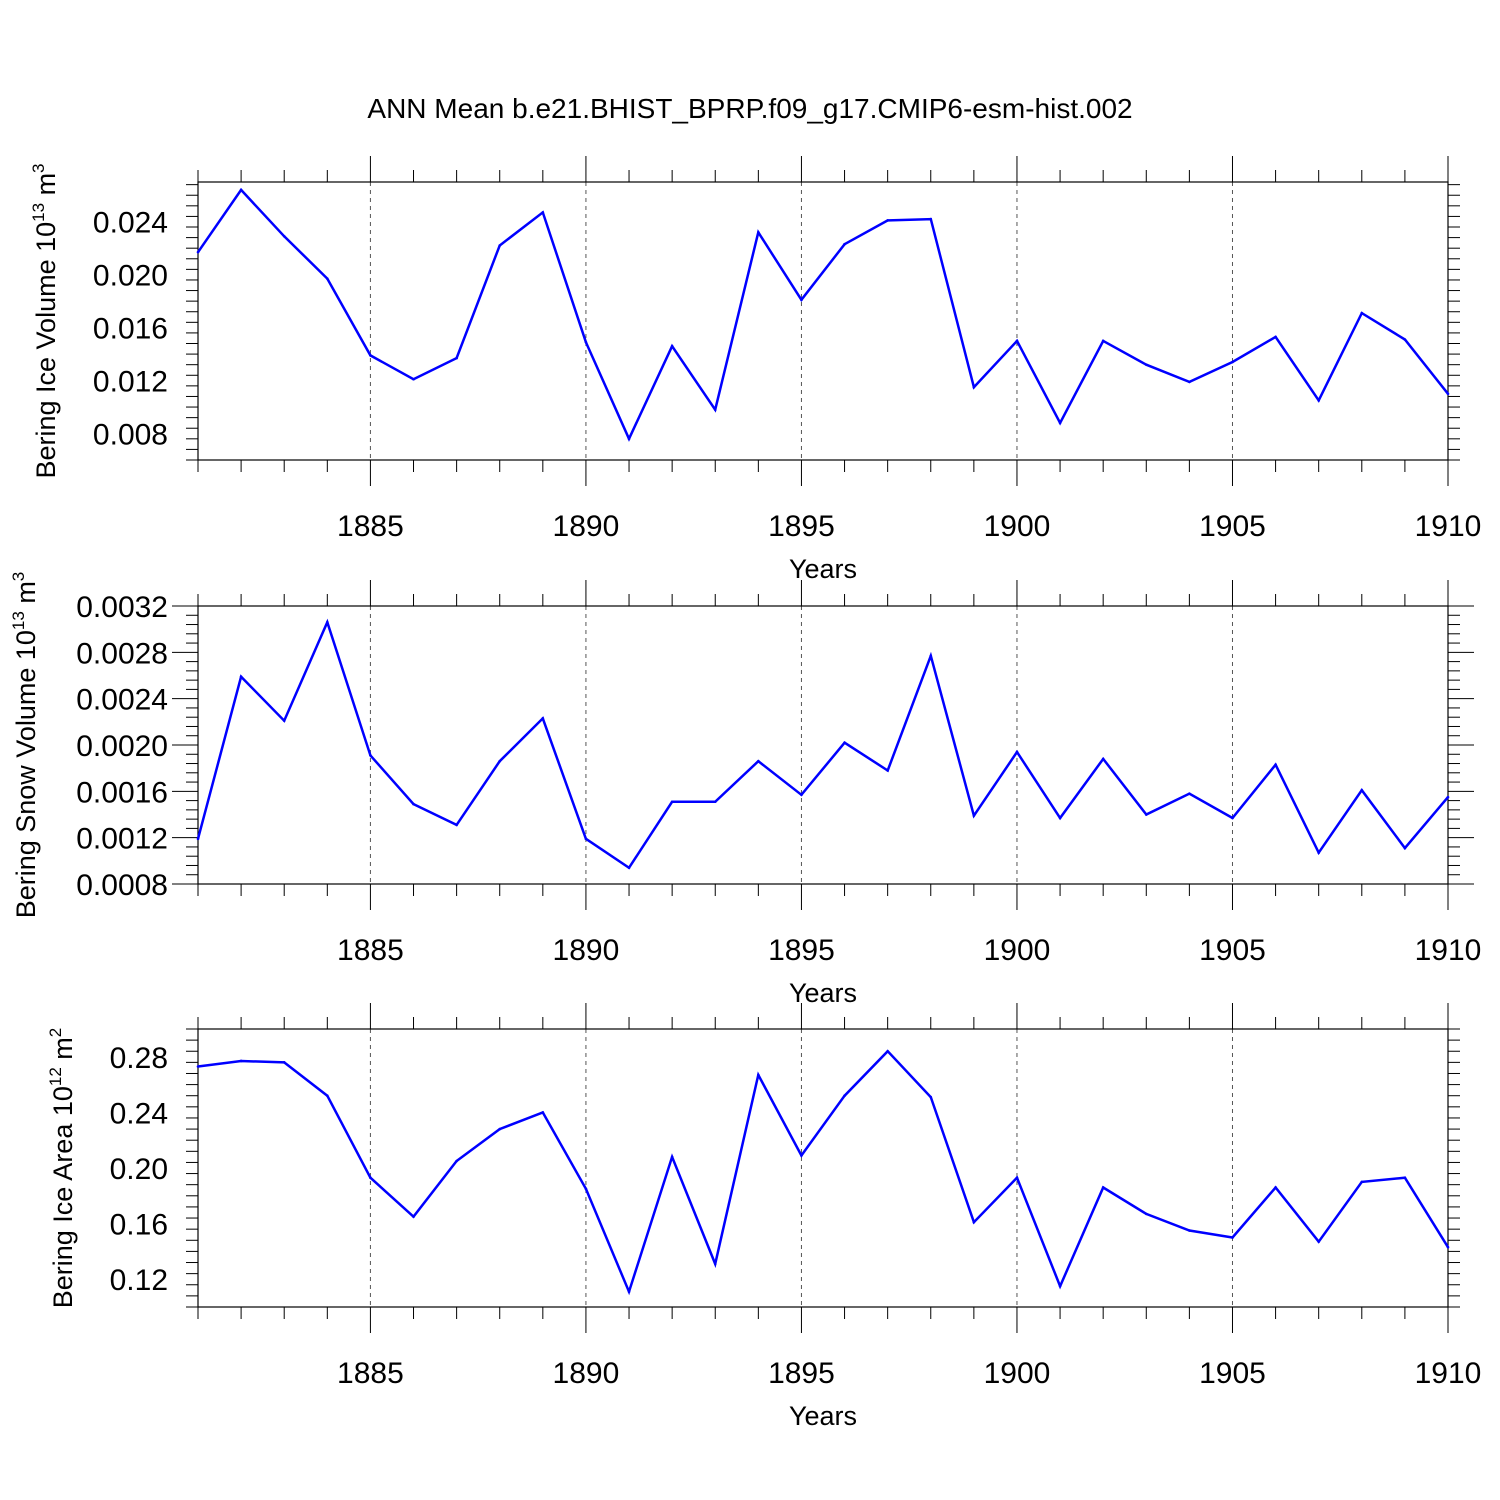 The height and width of the screenshot is (1500, 1500). What do you see at coordinates (122, 653) in the screenshot?
I see `series-1-y-tick-label: 0.0028` at bounding box center [122, 653].